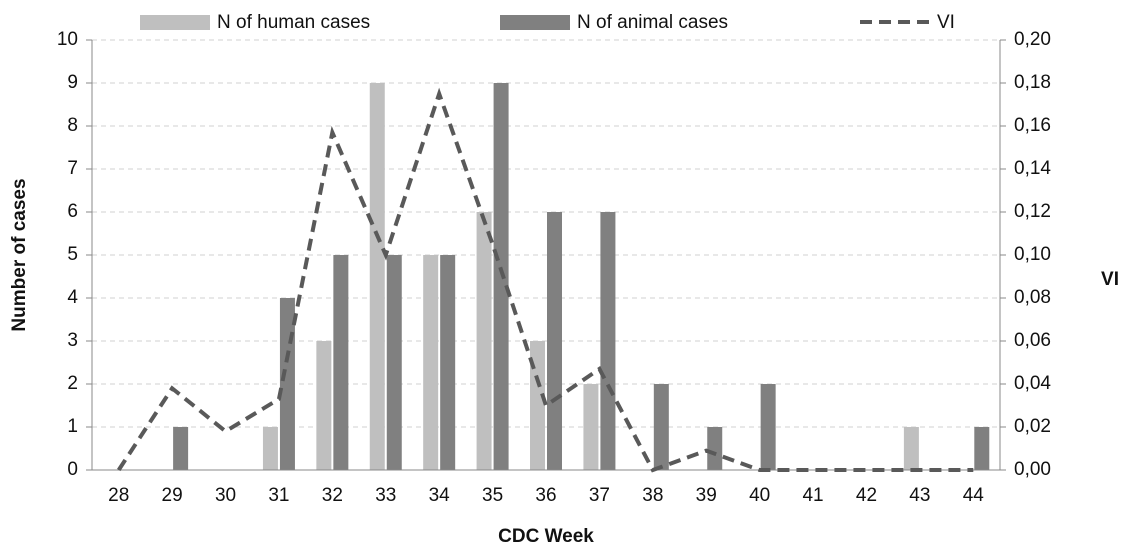  Describe the element at coordinates (19, 254) in the screenshot. I see `y-axis-title: Number of cases` at that location.